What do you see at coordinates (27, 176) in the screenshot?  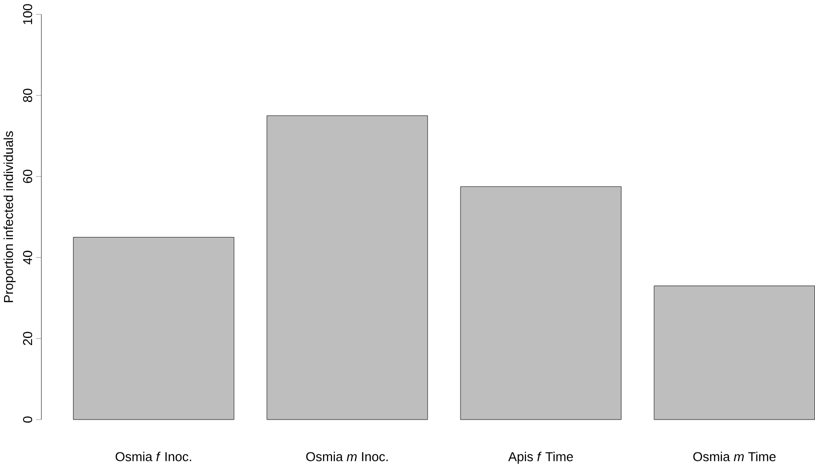 I see `y-tick-label: 60` at bounding box center [27, 176].